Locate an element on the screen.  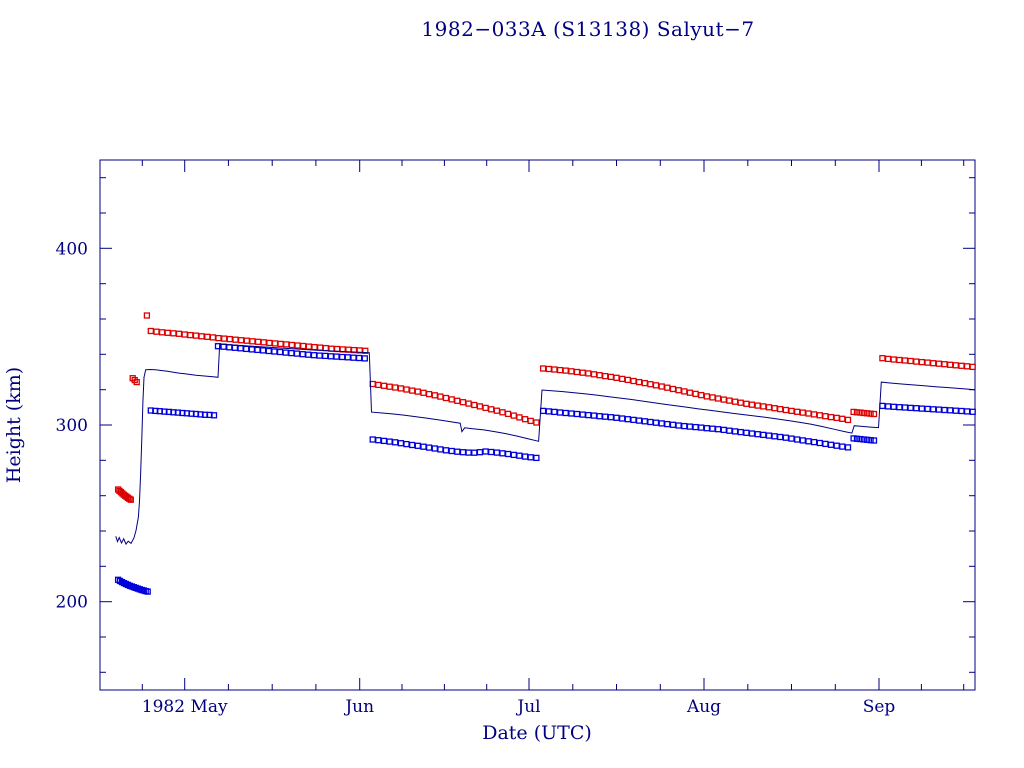
y-axis-label: Height (km) is located at coordinates (14, 425).